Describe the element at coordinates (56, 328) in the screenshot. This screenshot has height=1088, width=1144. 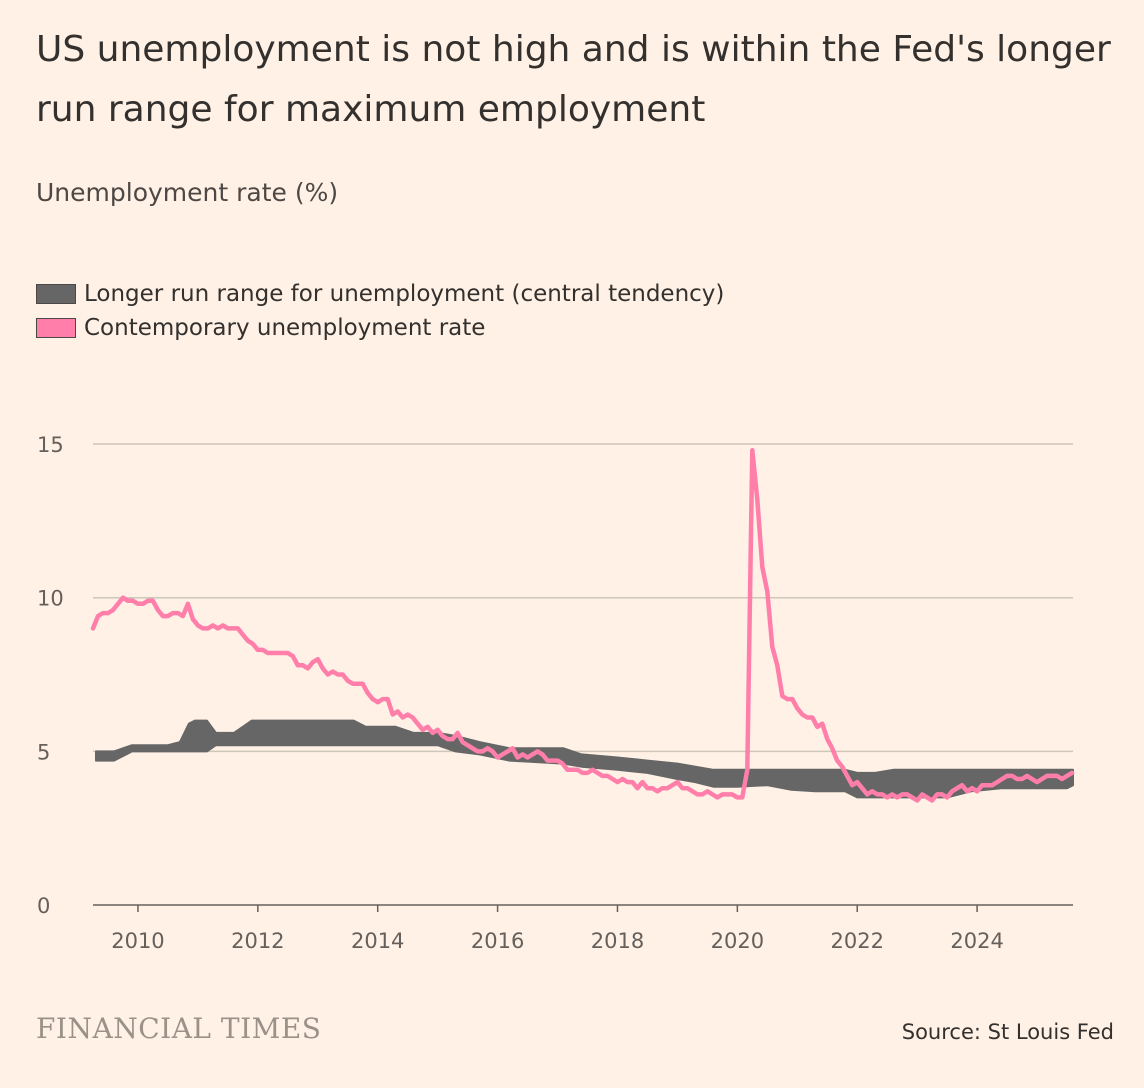
I see `legend-swatch-rate` at that location.